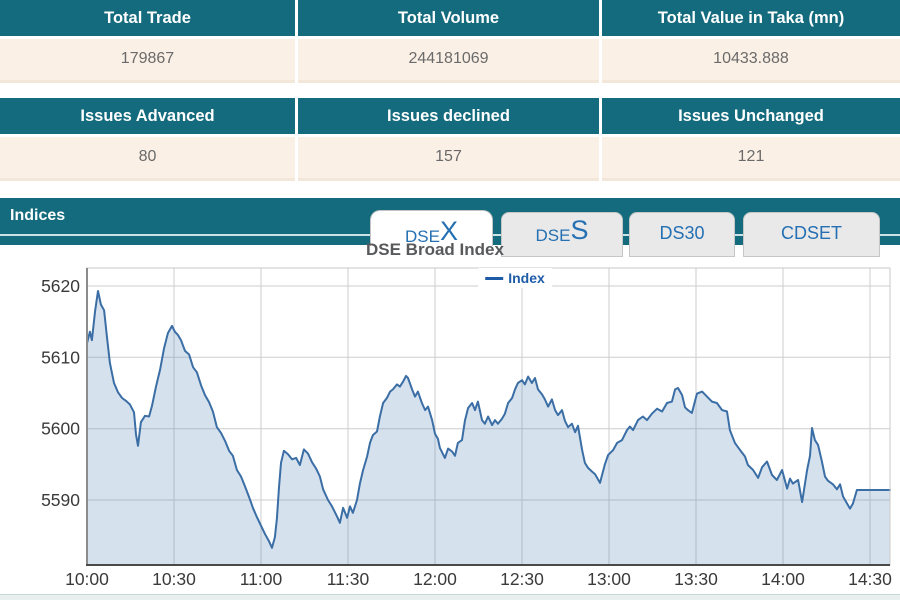  Describe the element at coordinates (448, 18) in the screenshot. I see `total-volume-header: Total Volume` at that location.